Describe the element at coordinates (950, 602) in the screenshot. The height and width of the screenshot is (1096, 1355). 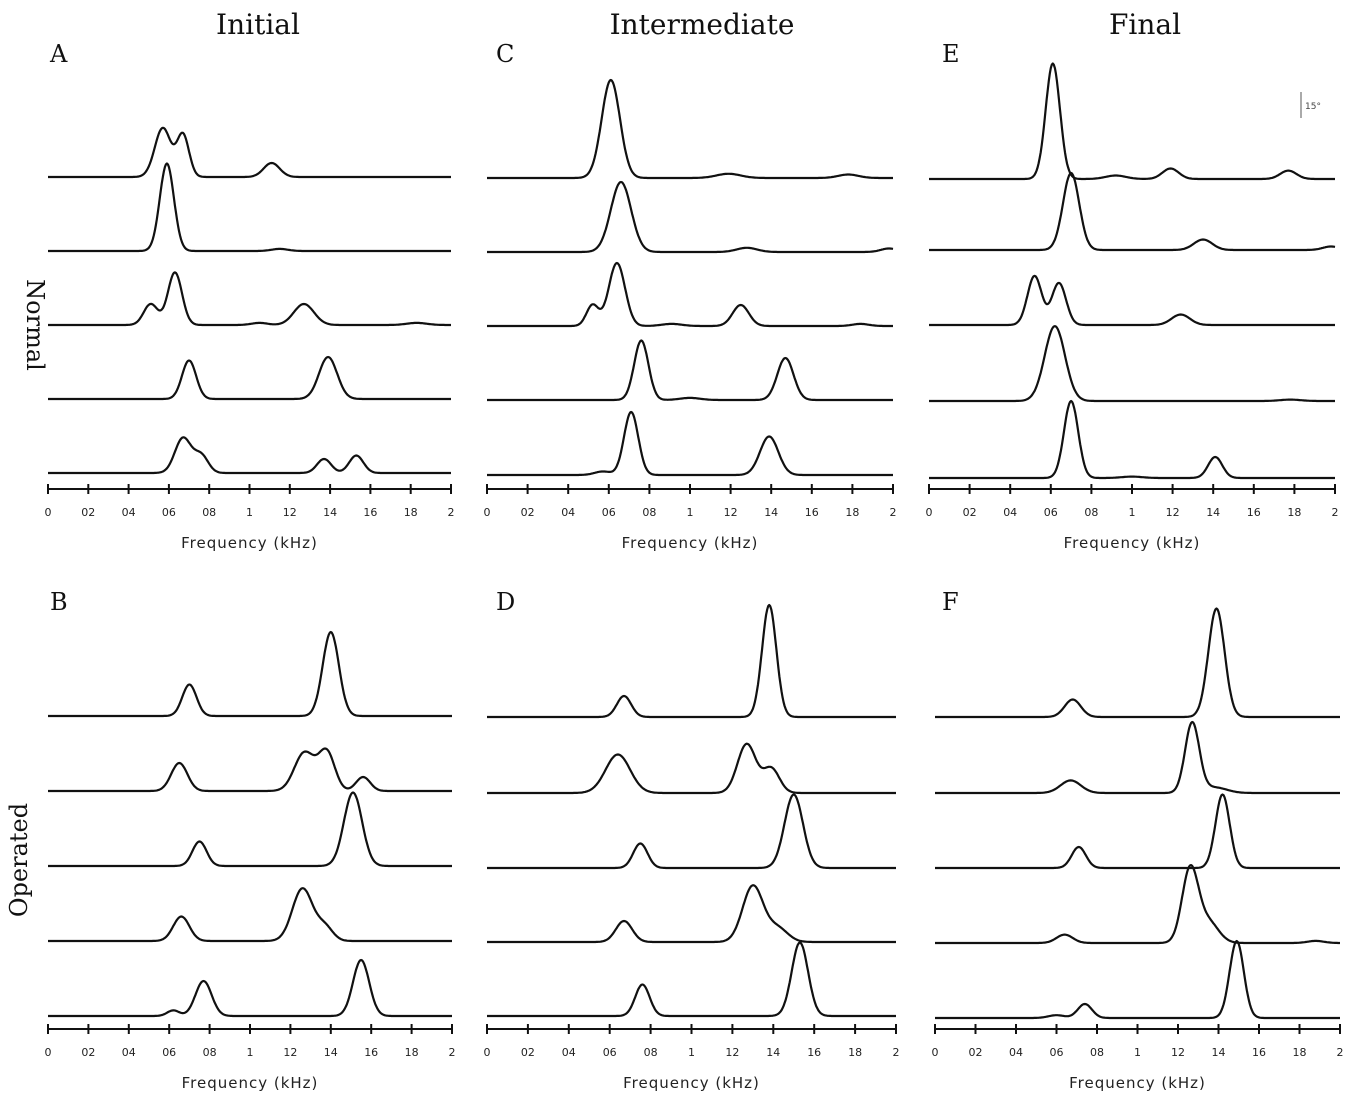
I see `panel-letter: F` at that location.